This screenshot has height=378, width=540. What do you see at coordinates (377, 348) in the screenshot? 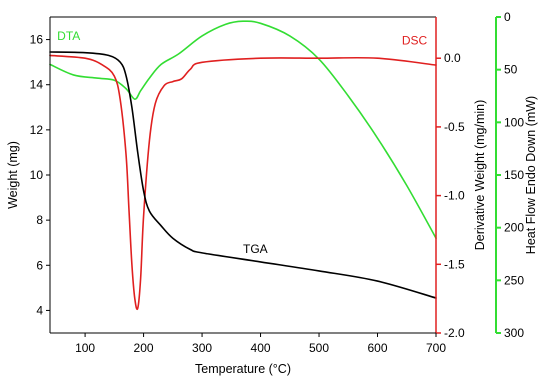
I see `x-tick-label: 600` at bounding box center [377, 348].